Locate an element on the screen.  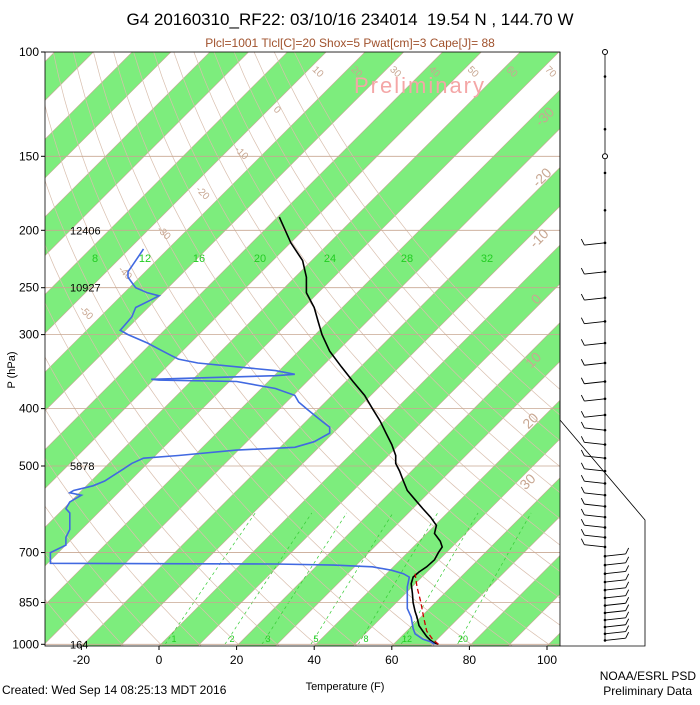
y-tick-label: 100 is located at coordinates (29, 52).